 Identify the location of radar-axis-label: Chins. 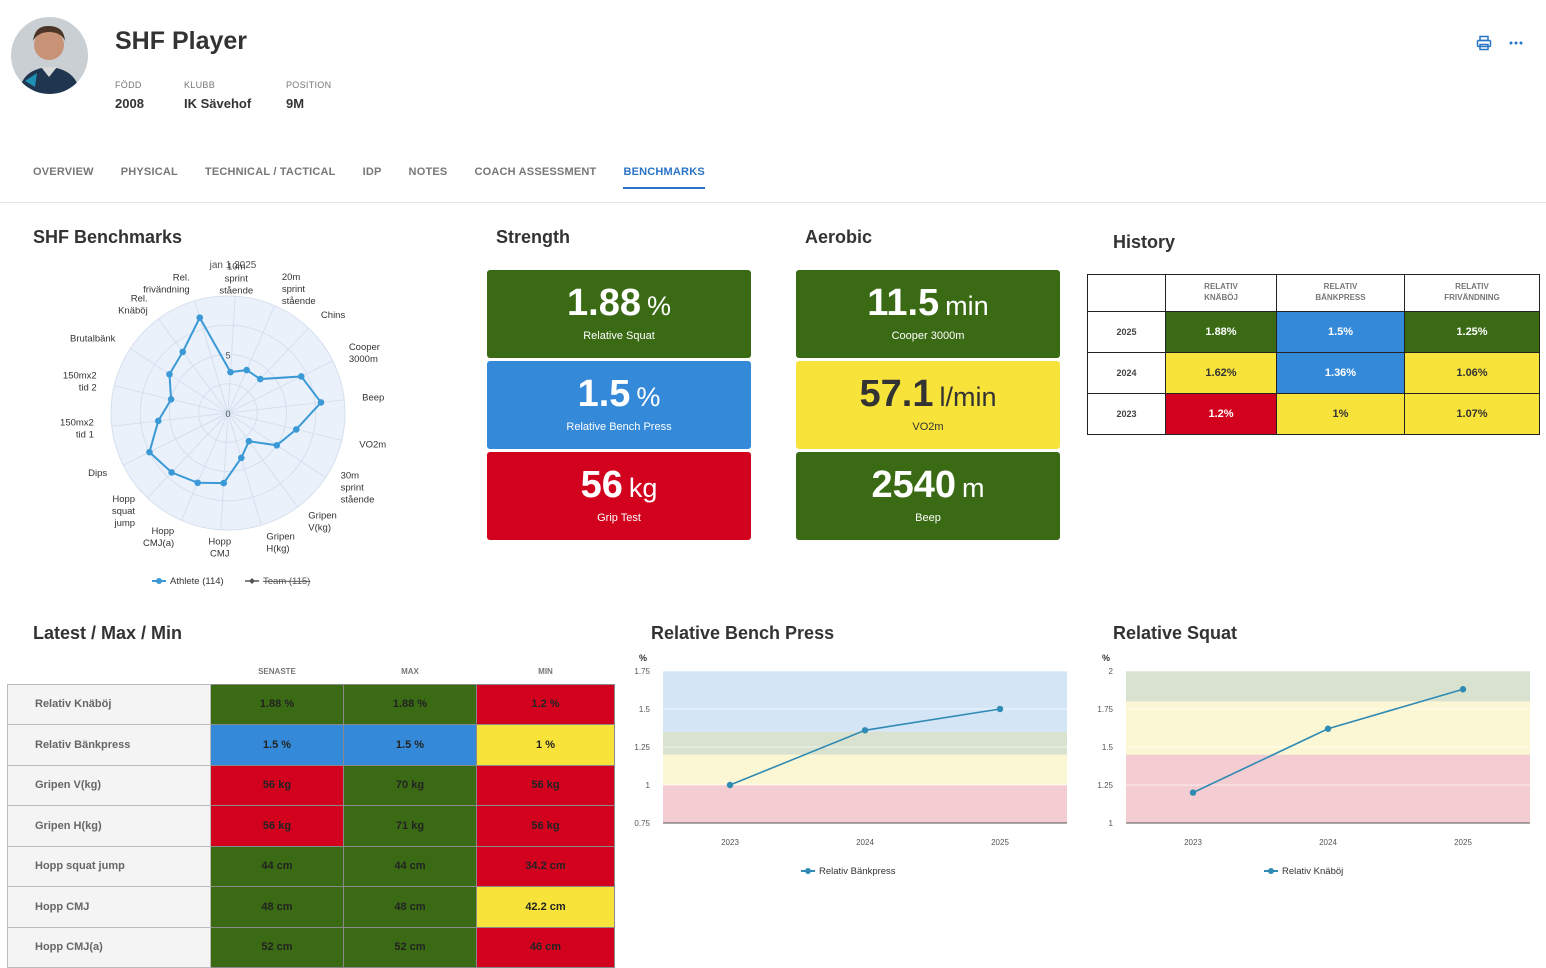
(333, 315).